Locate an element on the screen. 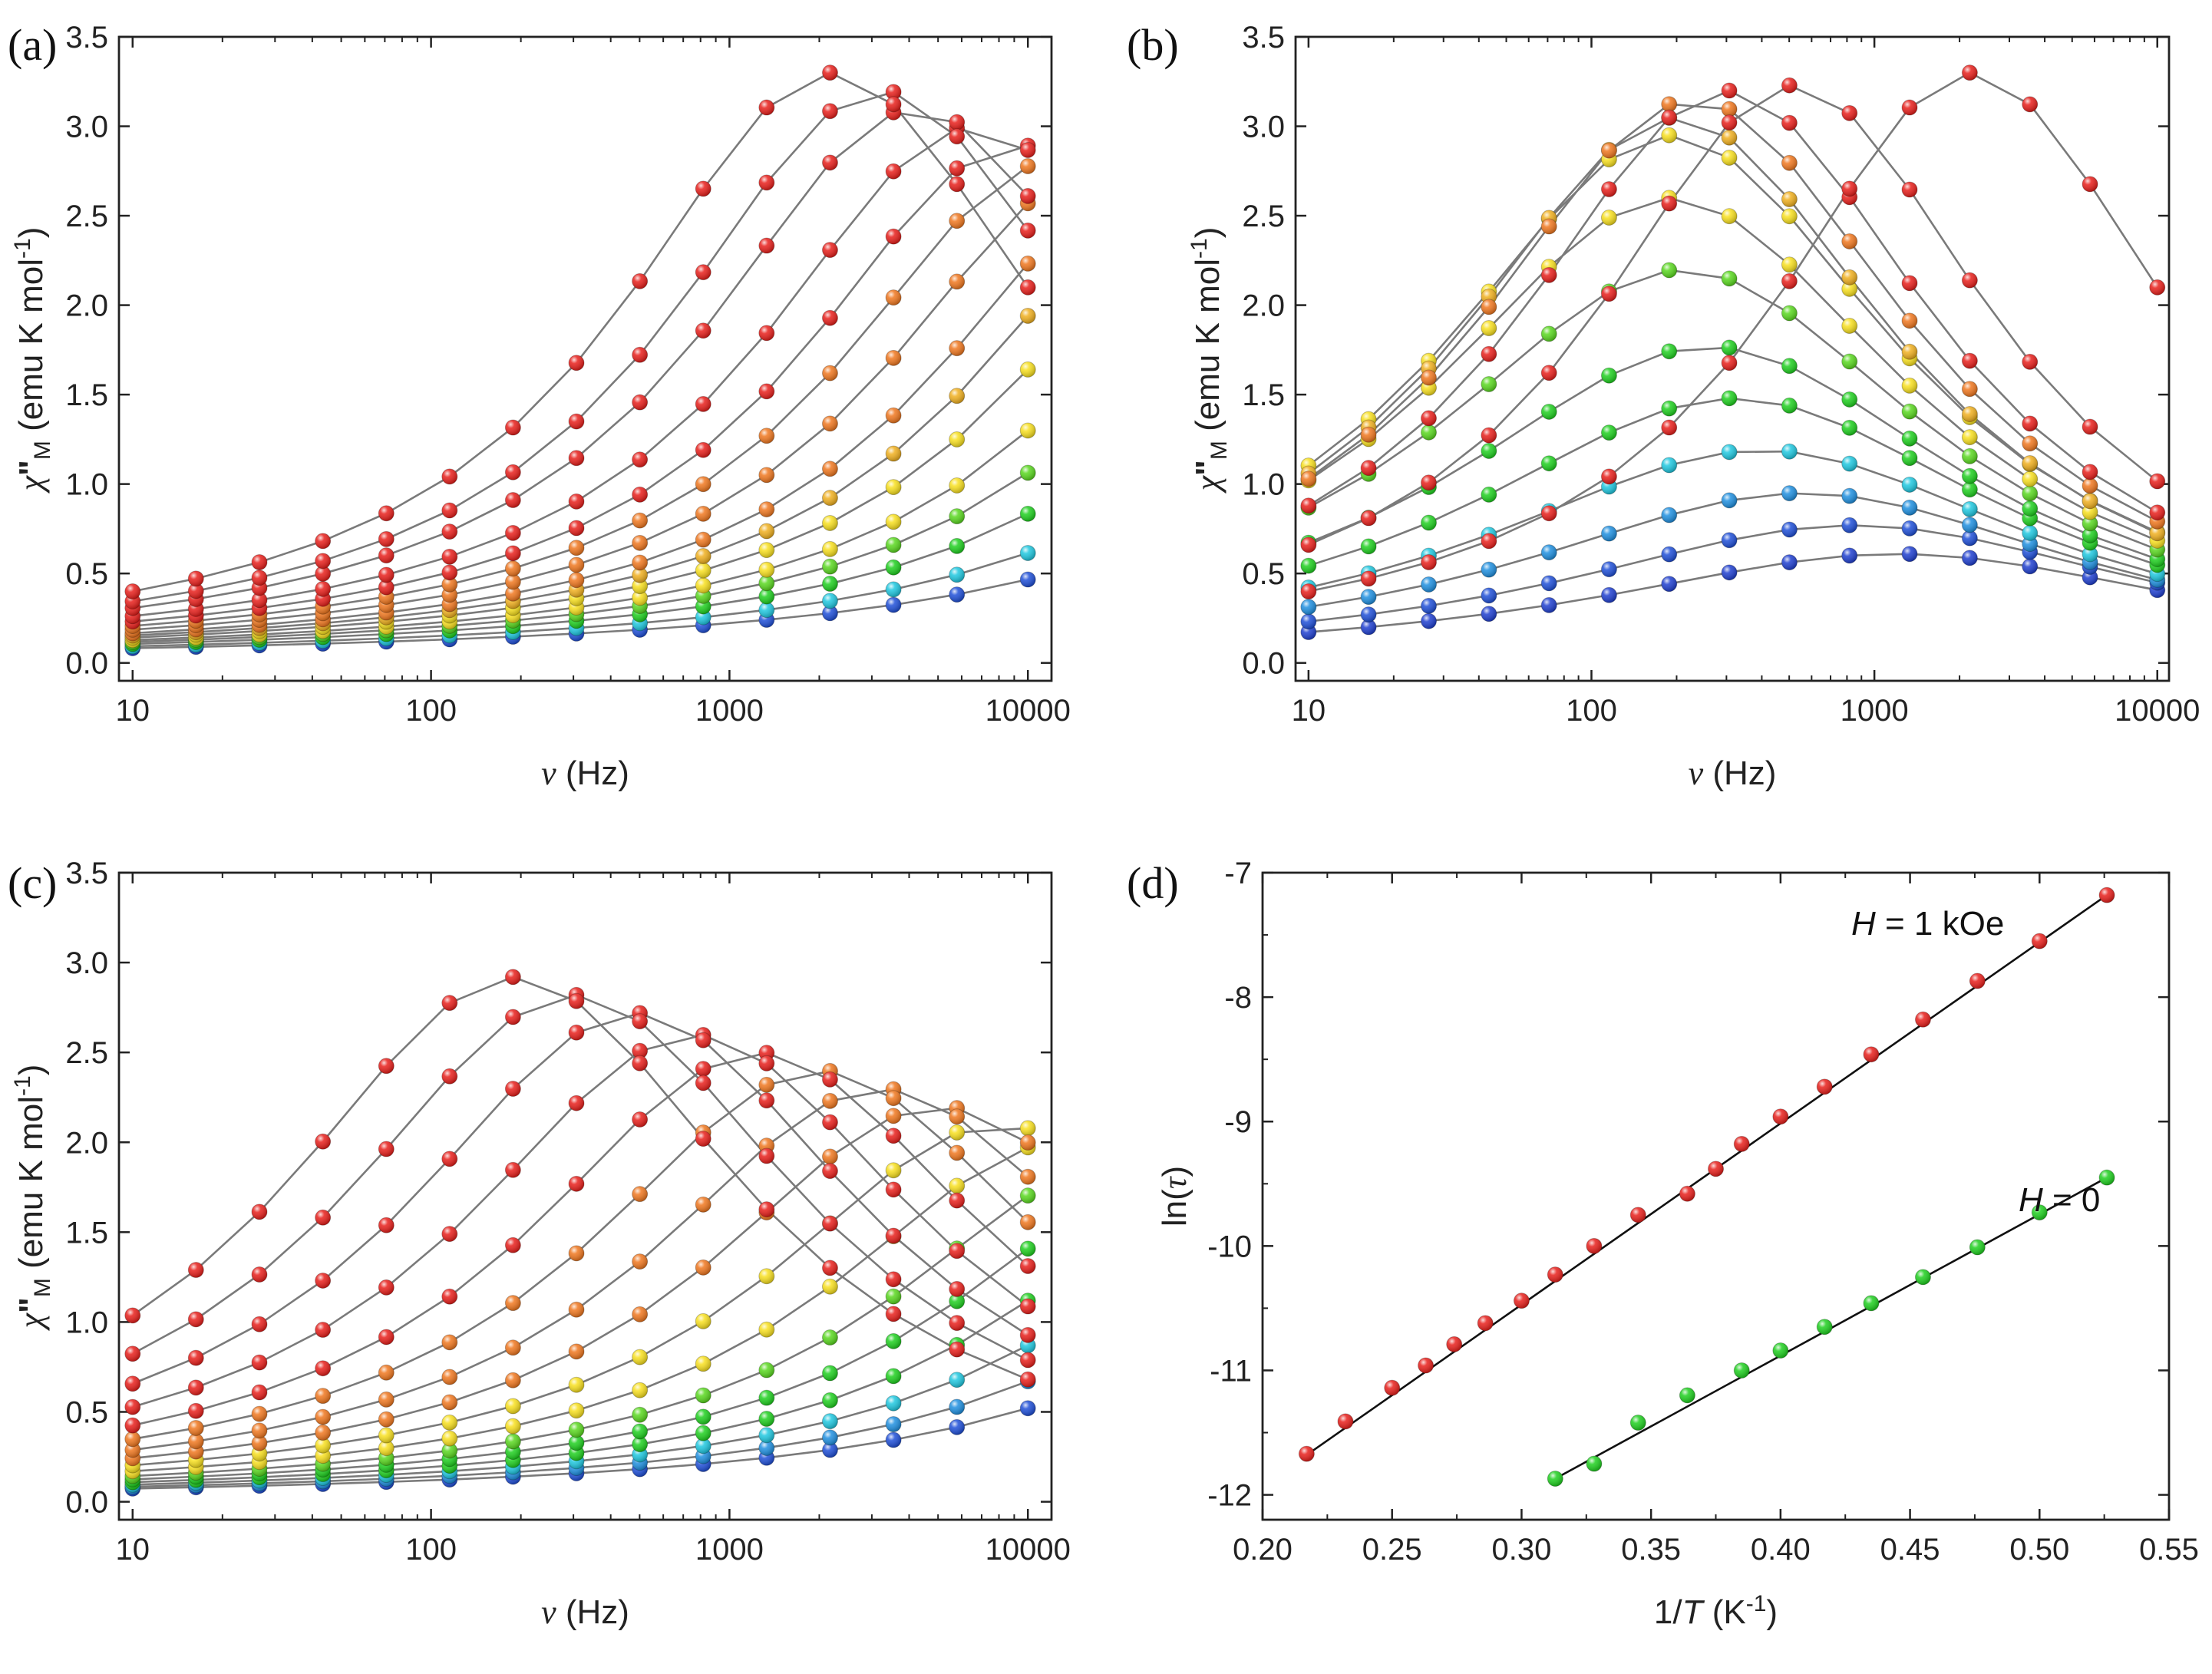  y-label-unit: (emu K mol is located at coordinates (31, 350).